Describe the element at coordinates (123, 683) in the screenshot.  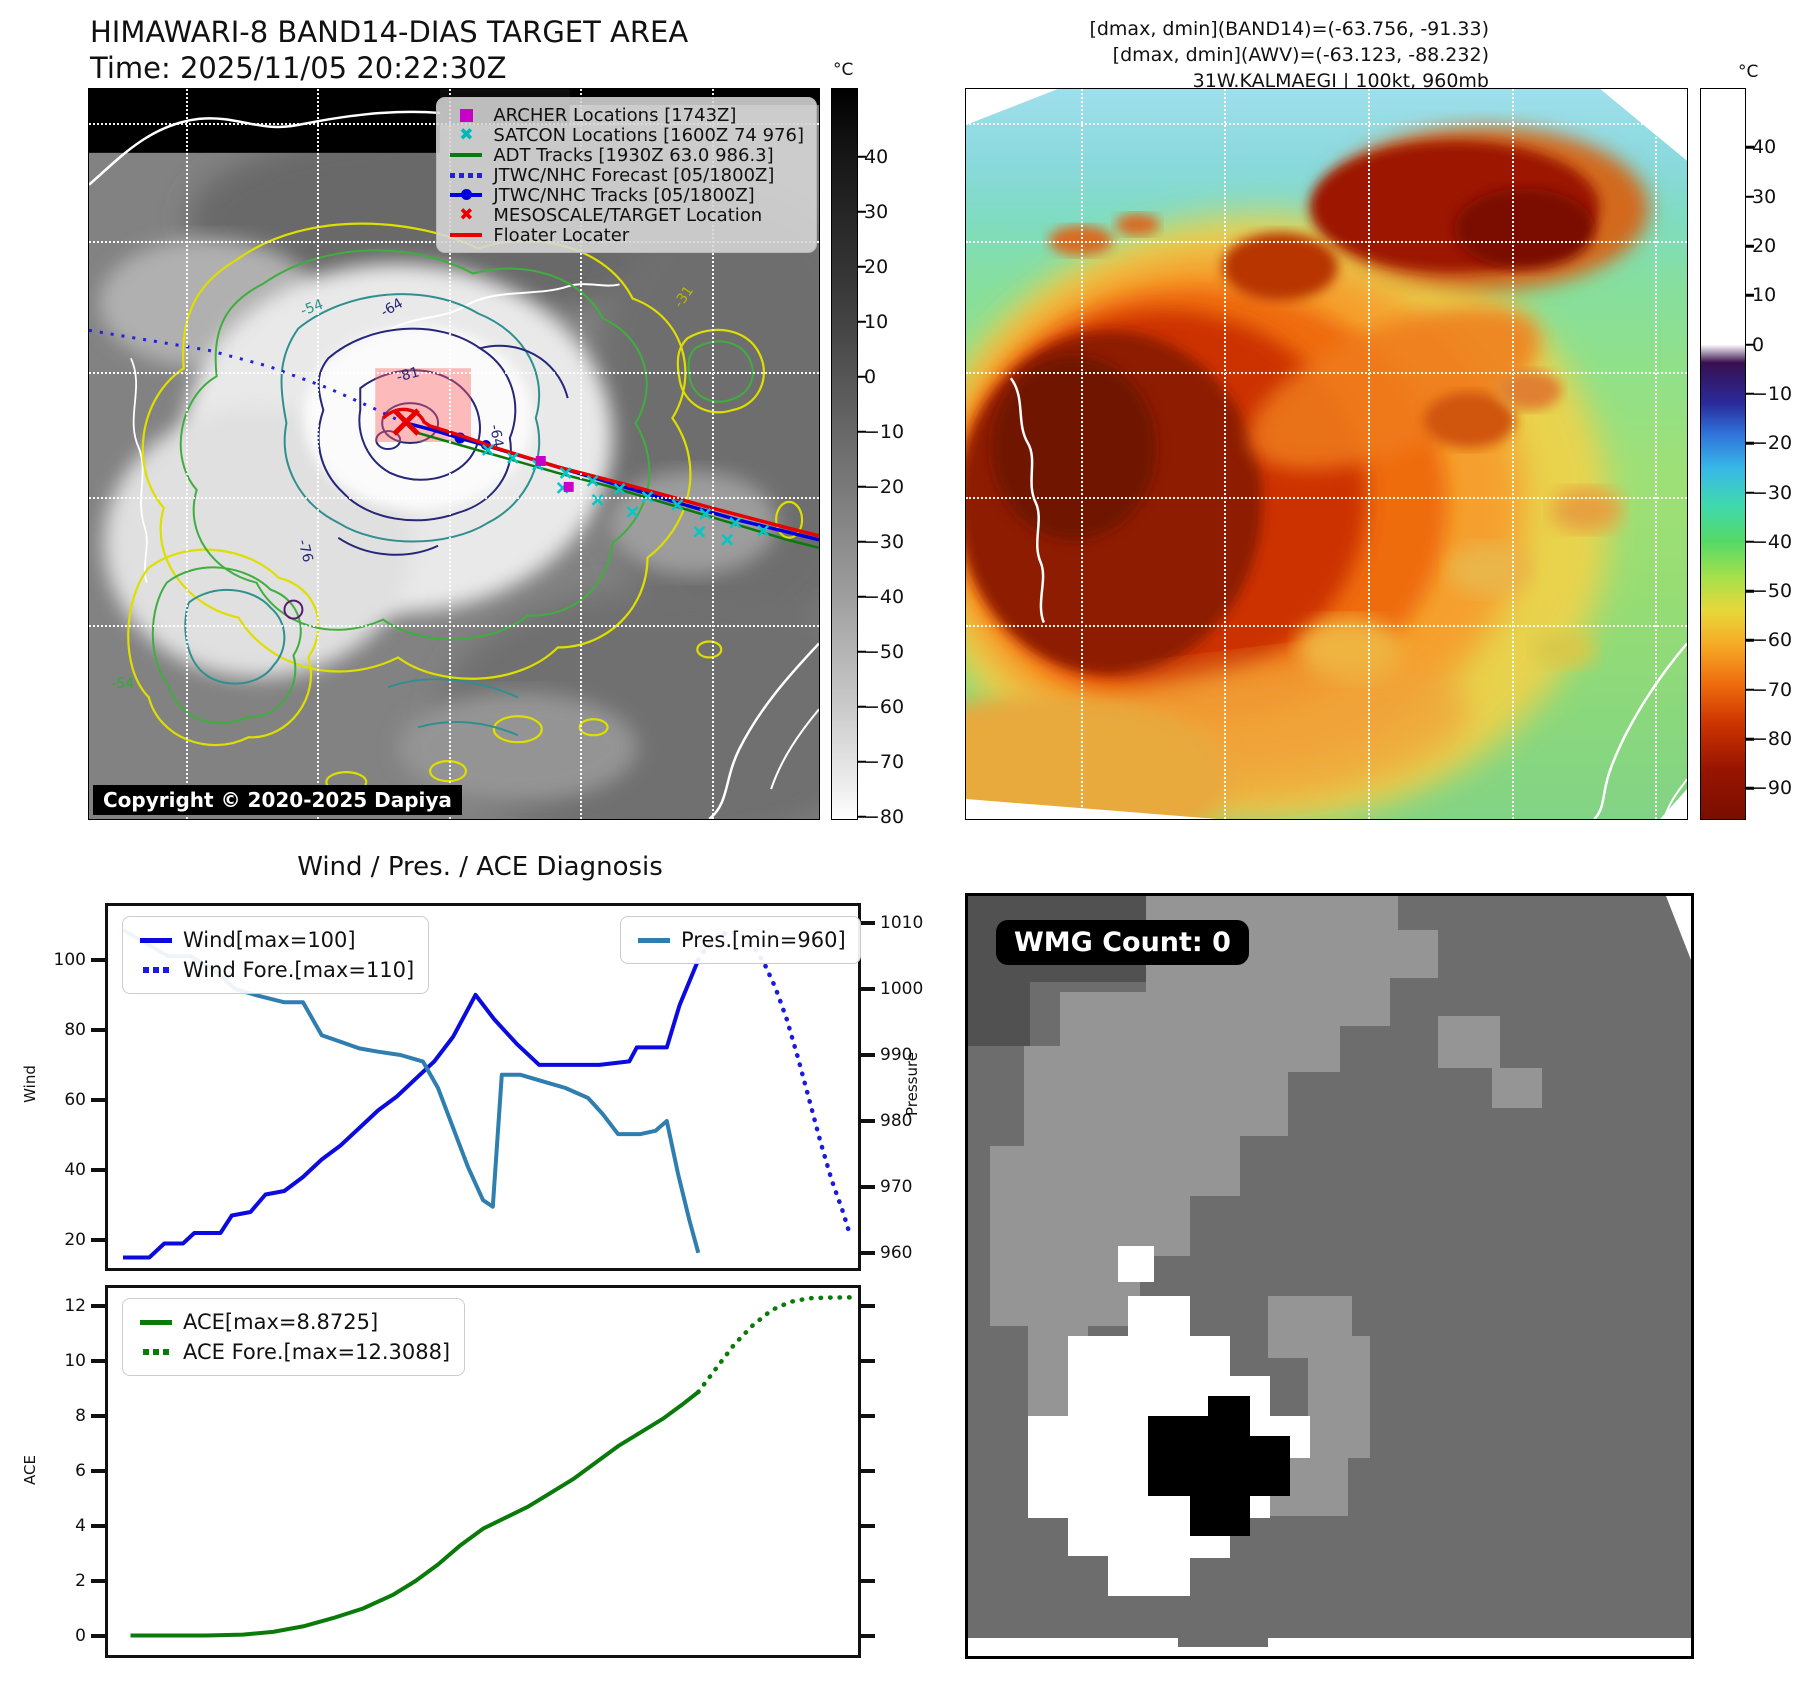
I see `contour-label: -54` at that location.